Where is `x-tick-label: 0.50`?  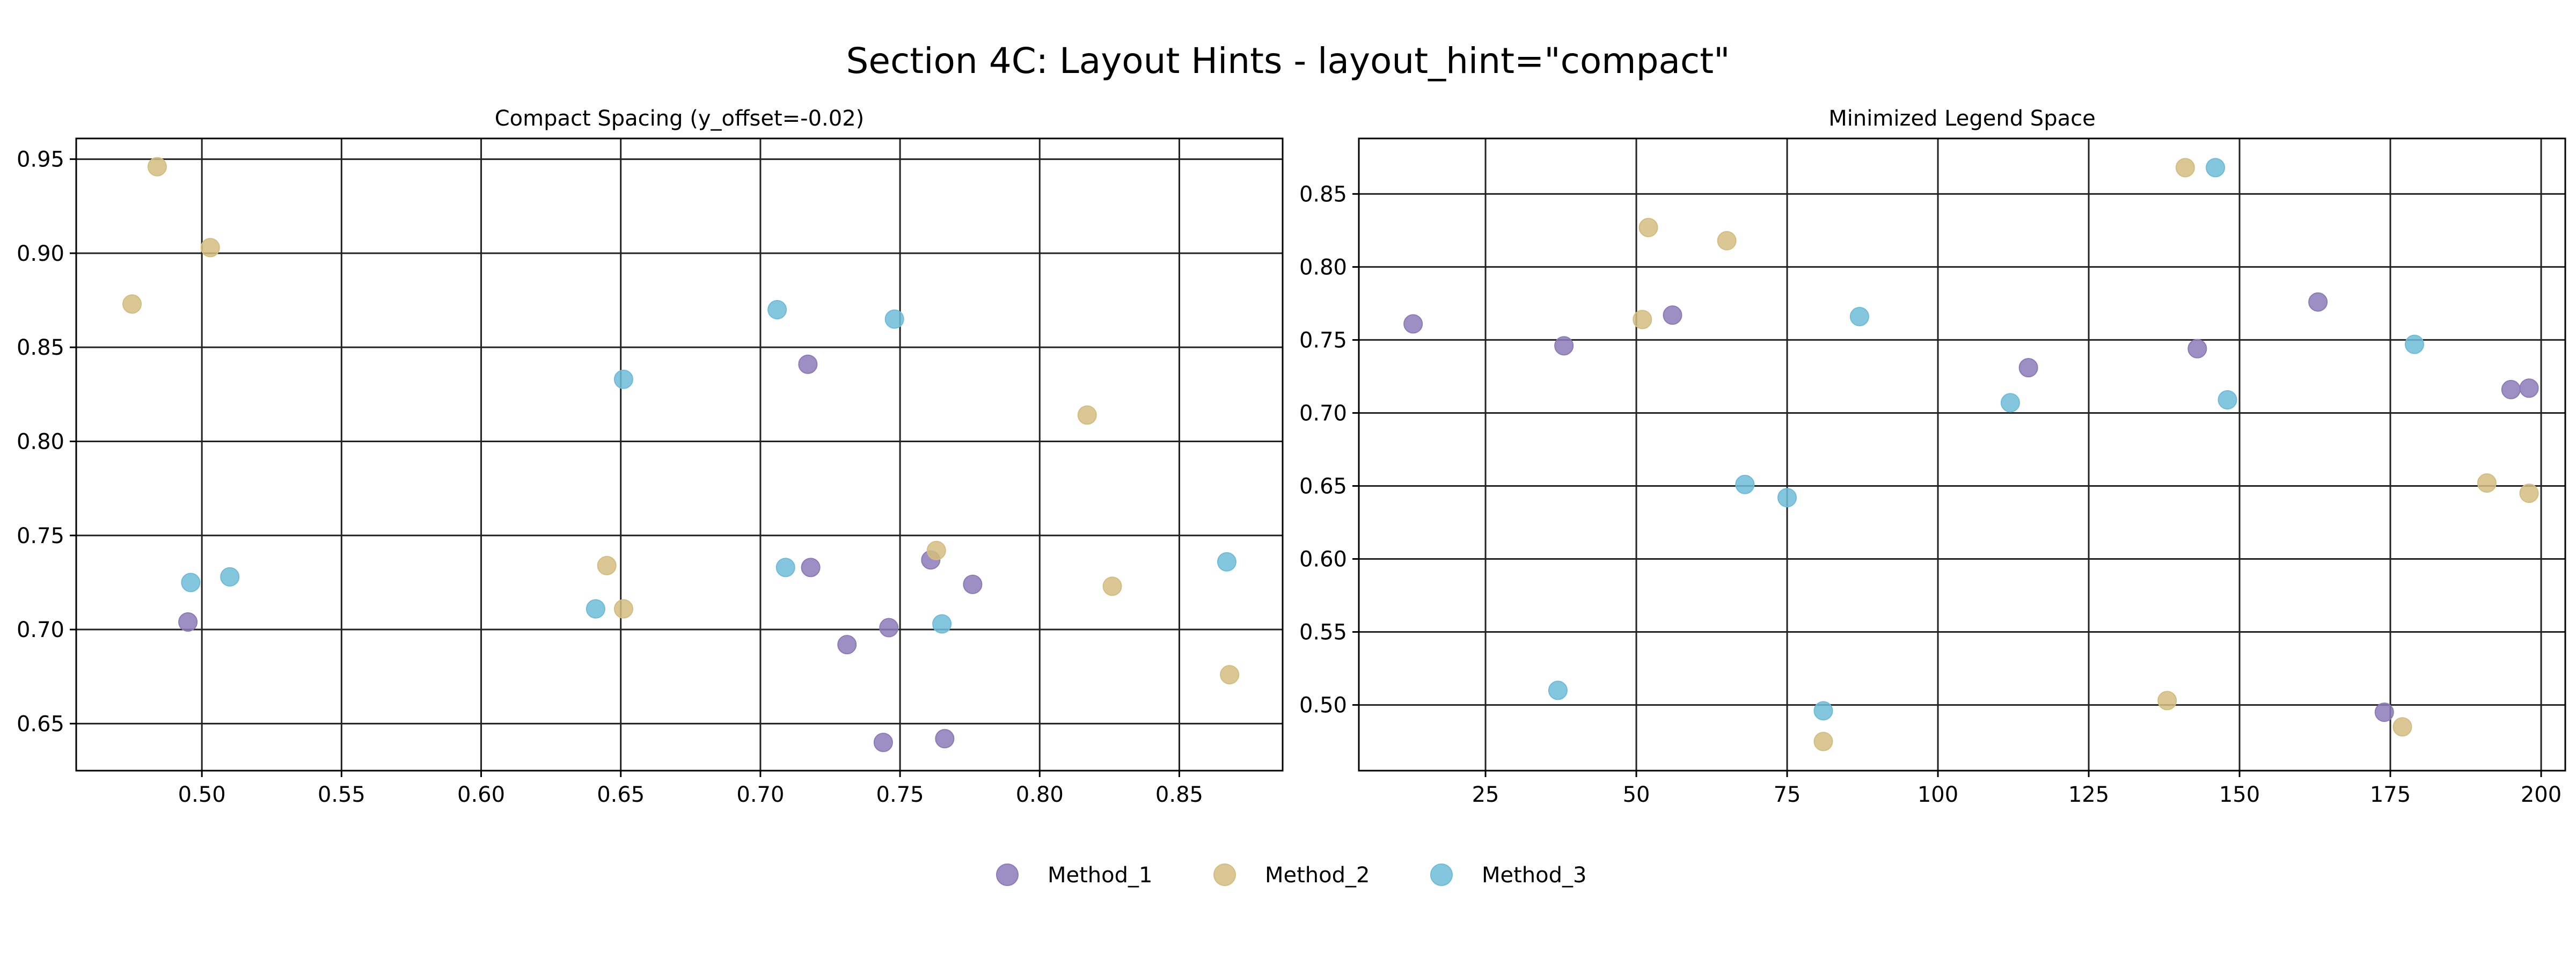
x-tick-label: 0.50 is located at coordinates (202, 794).